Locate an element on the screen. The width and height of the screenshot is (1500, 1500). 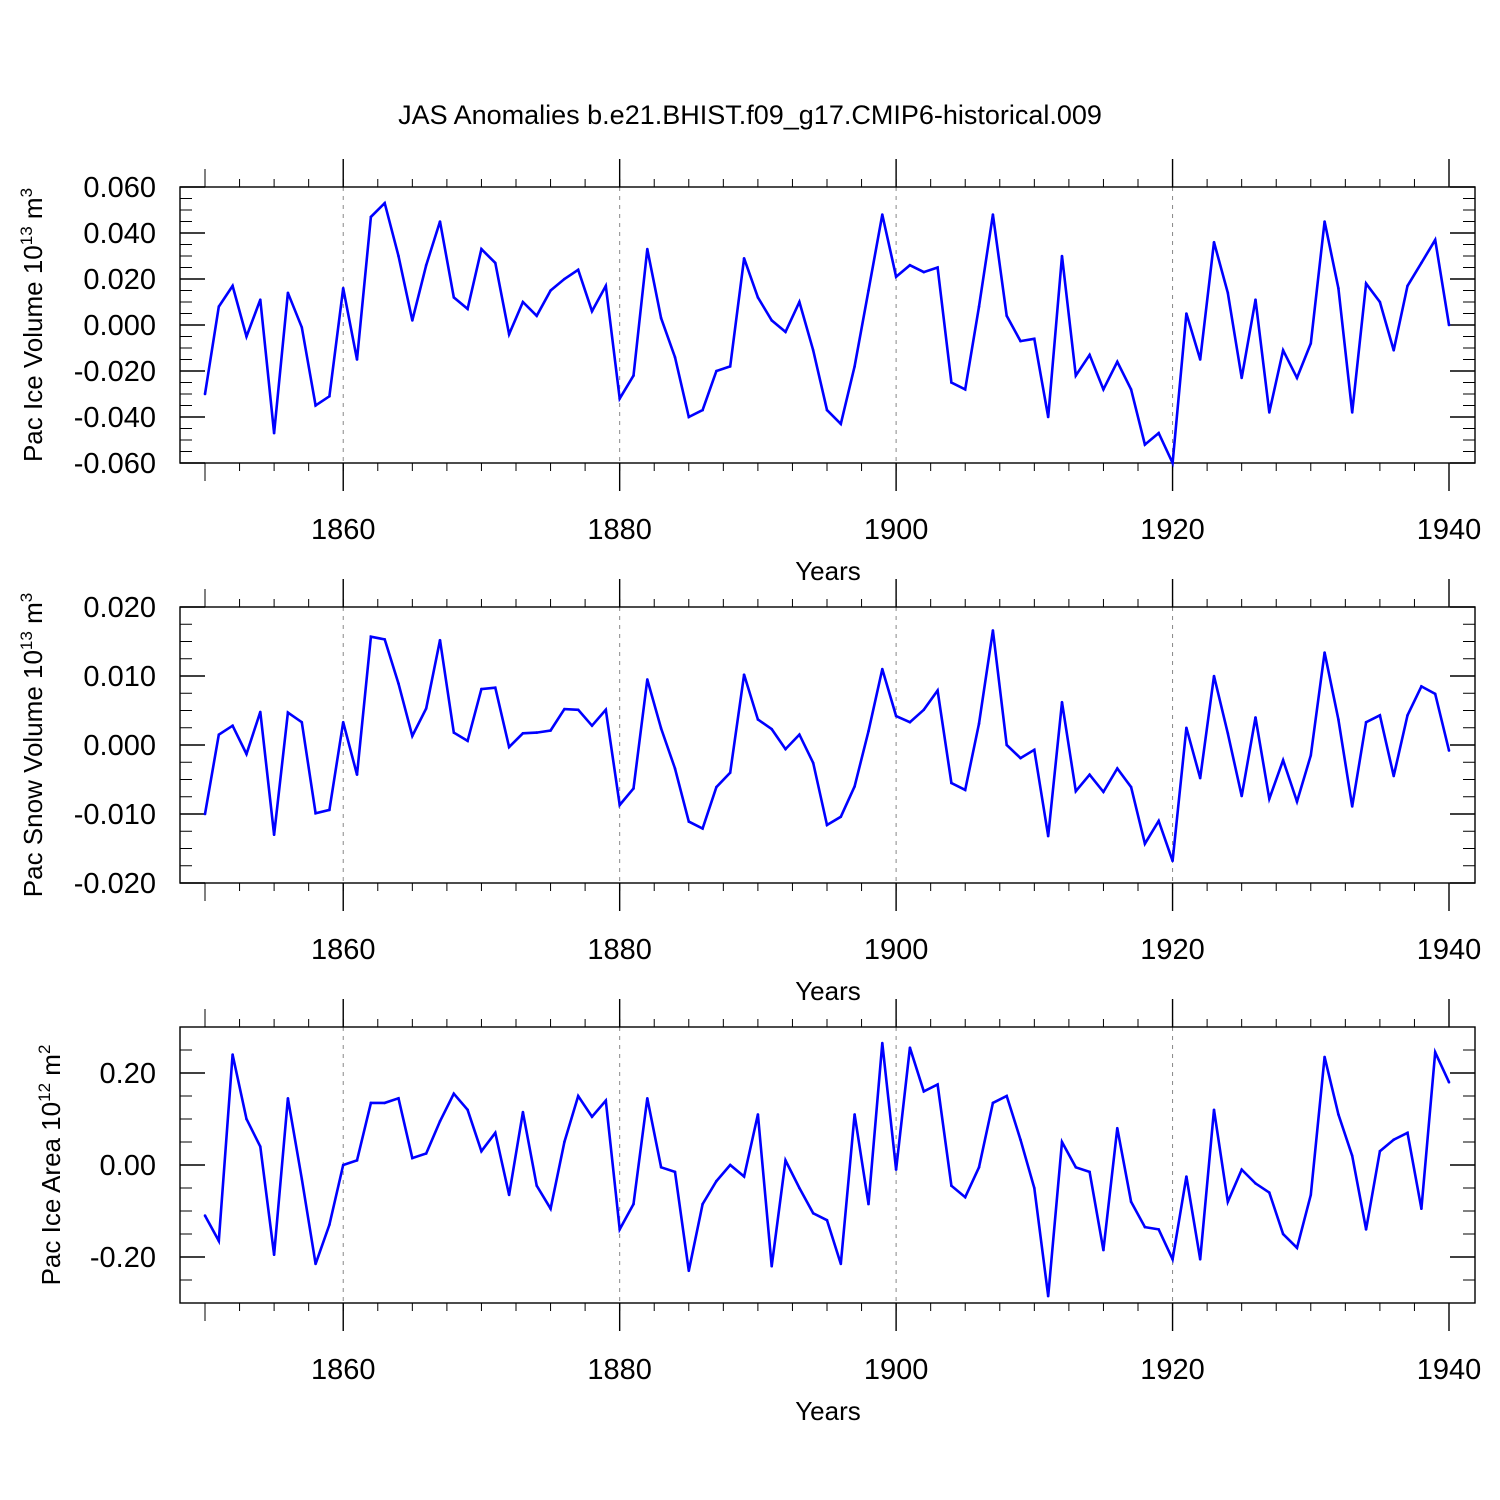
y-tick-label: -0.010 is located at coordinates (115, 815).